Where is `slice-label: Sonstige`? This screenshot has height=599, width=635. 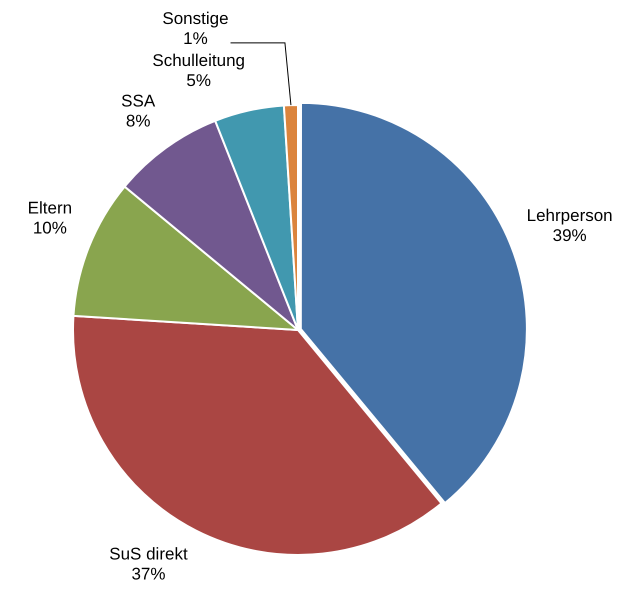 slice-label: Sonstige is located at coordinates (195, 18).